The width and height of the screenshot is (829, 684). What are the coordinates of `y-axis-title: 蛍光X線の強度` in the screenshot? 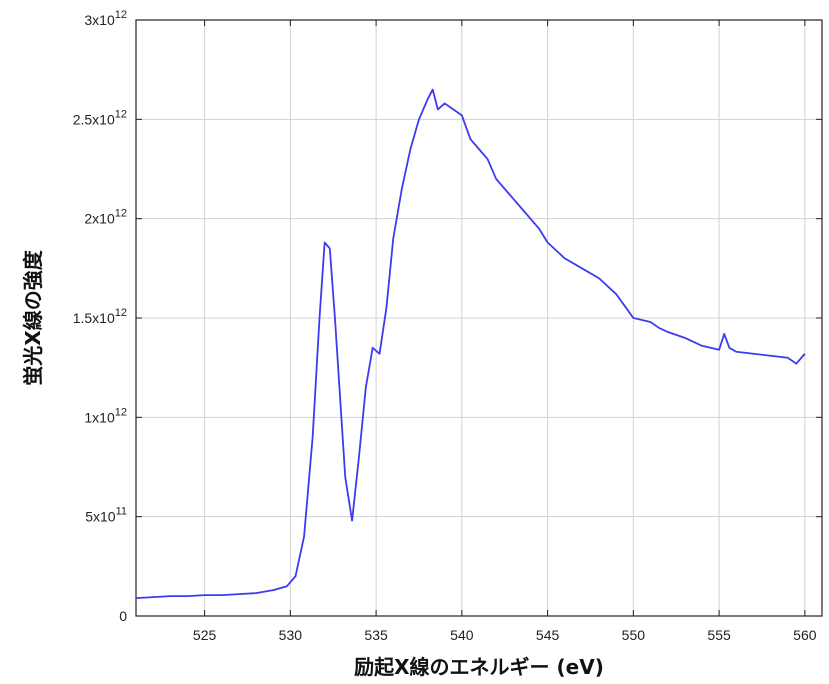 It's located at (33, 317).